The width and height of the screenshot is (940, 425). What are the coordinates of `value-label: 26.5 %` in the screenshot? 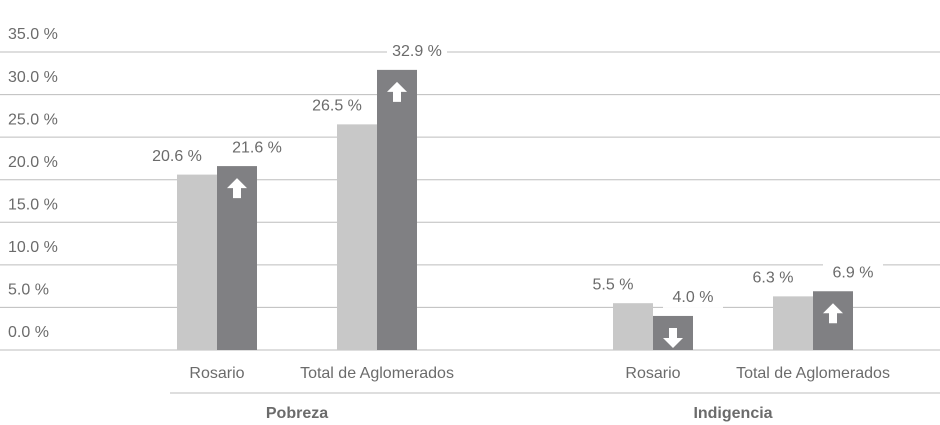 It's located at (337, 106).